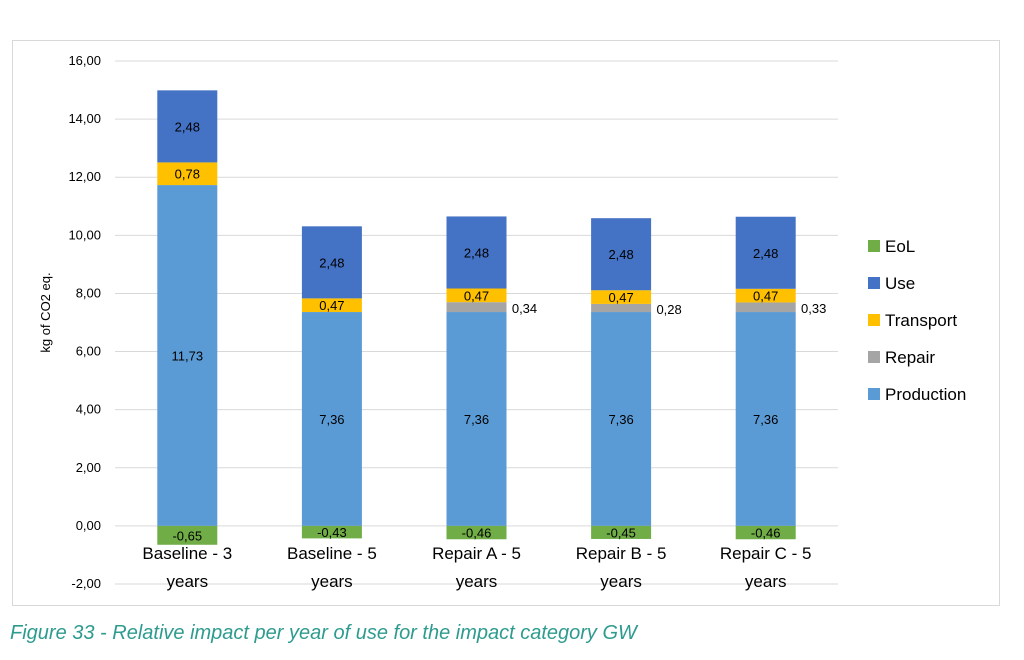 Image resolution: width=1024 pixels, height=660 pixels. What do you see at coordinates (524, 308) in the screenshot?
I see `data-label-repair: 0,34` at bounding box center [524, 308].